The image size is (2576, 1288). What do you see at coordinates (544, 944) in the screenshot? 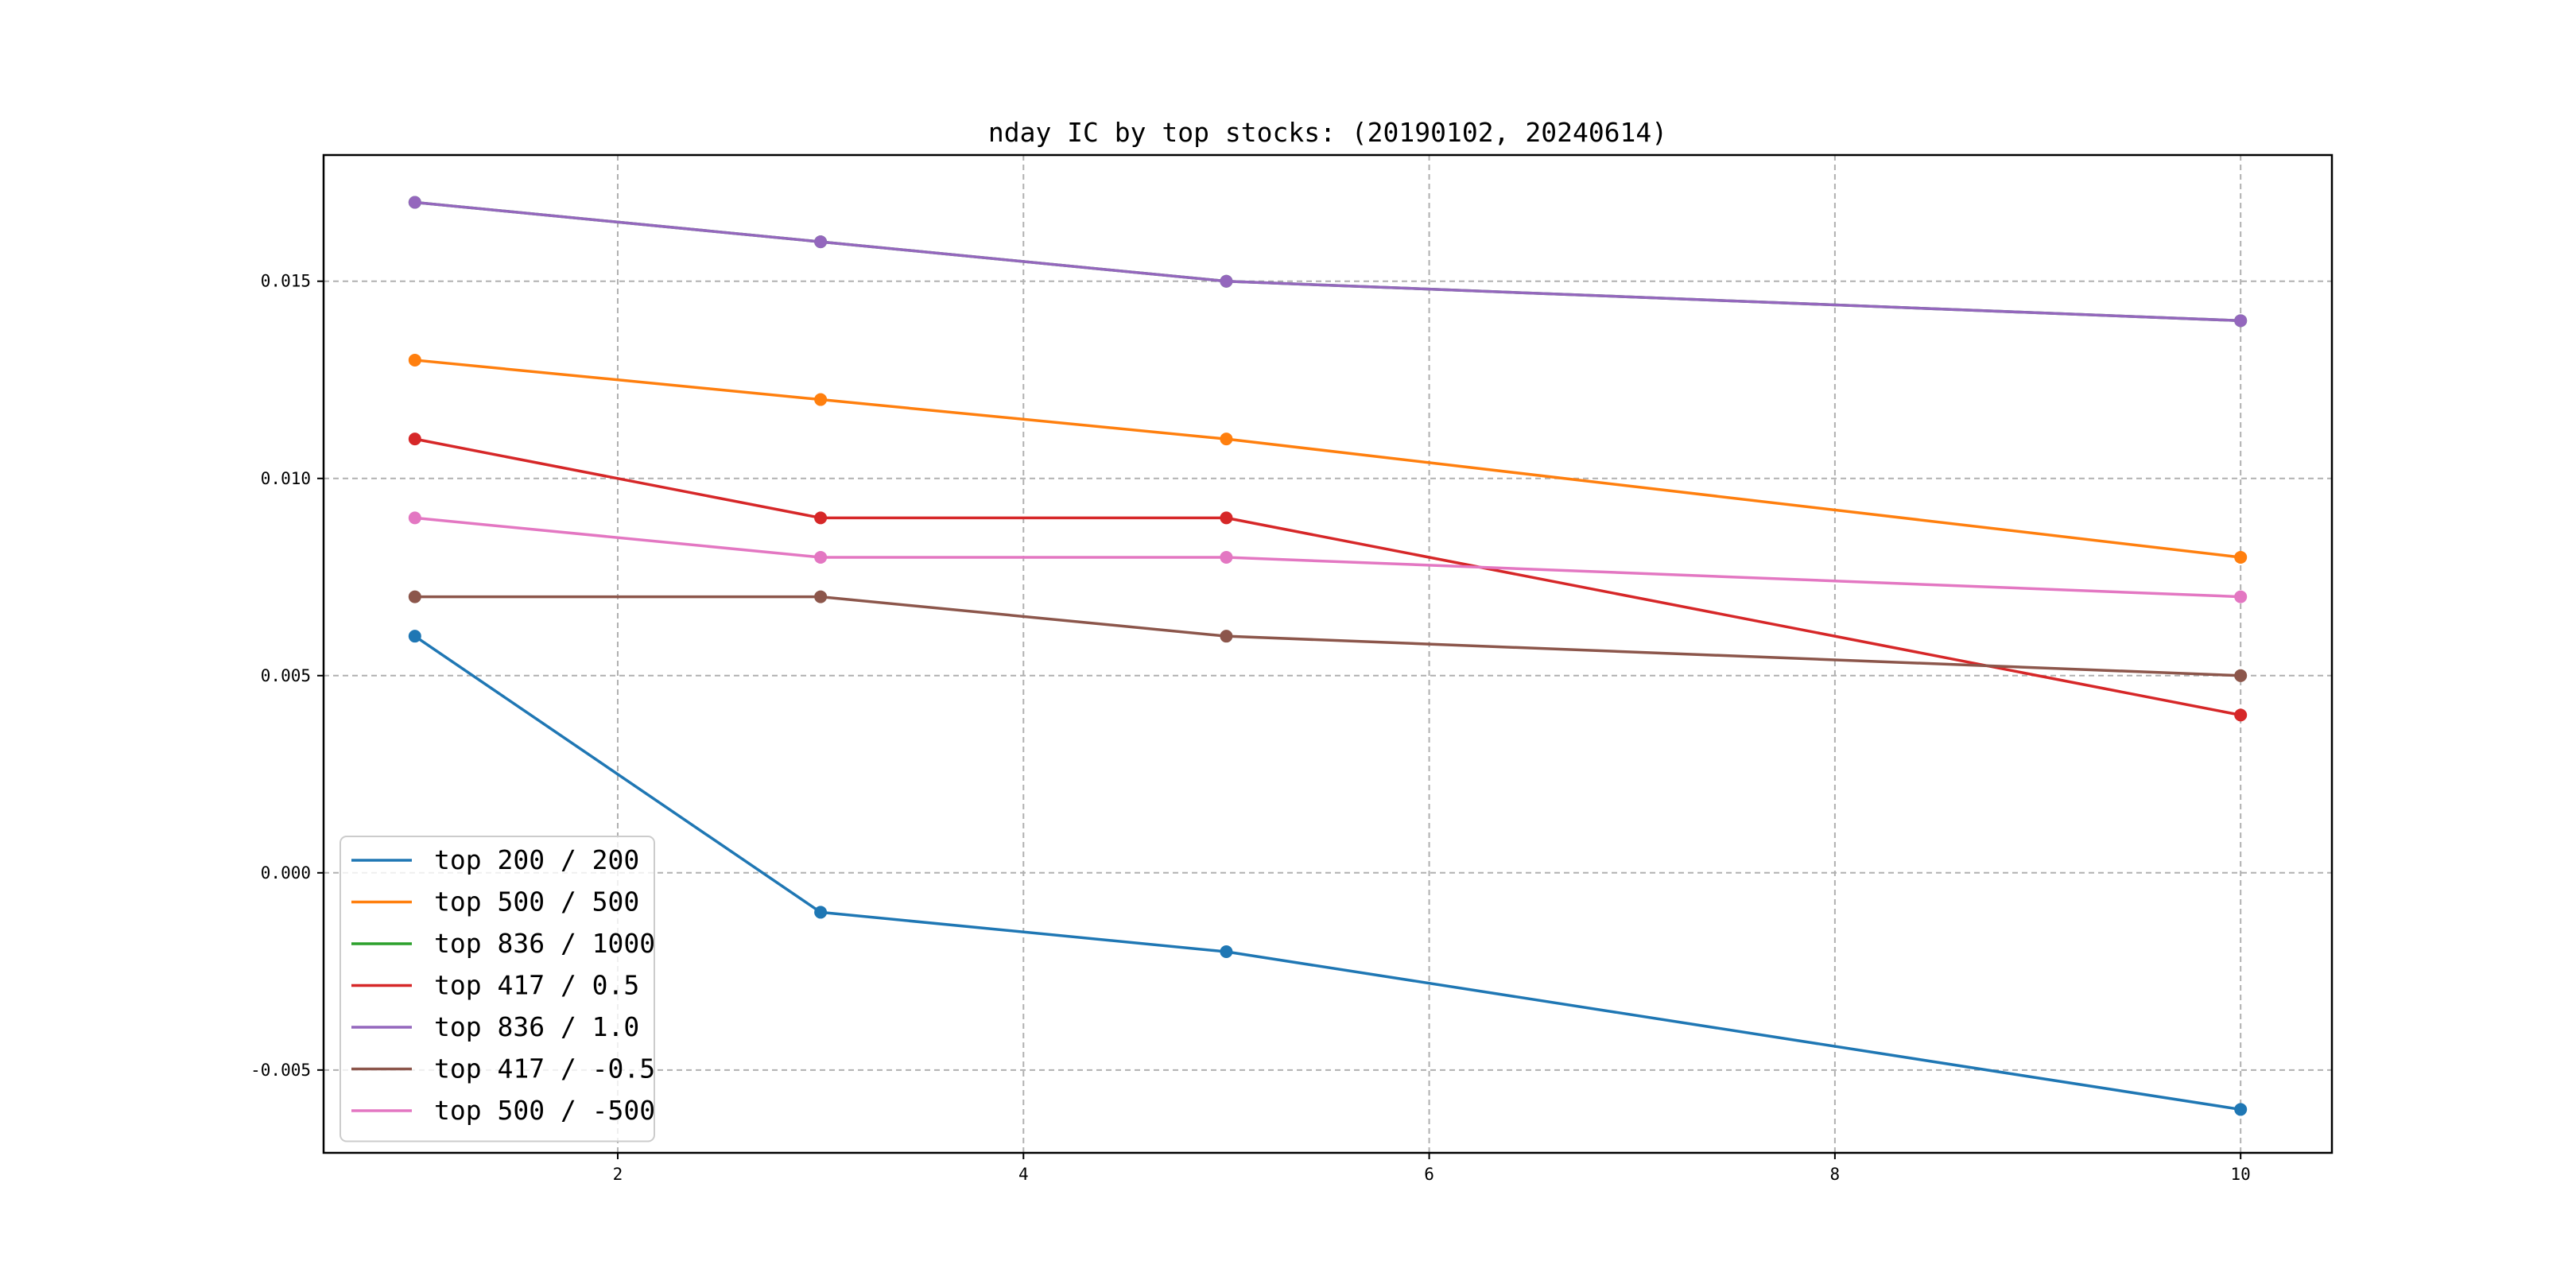
I see `legend-label: top 836 / 1000` at bounding box center [544, 944].